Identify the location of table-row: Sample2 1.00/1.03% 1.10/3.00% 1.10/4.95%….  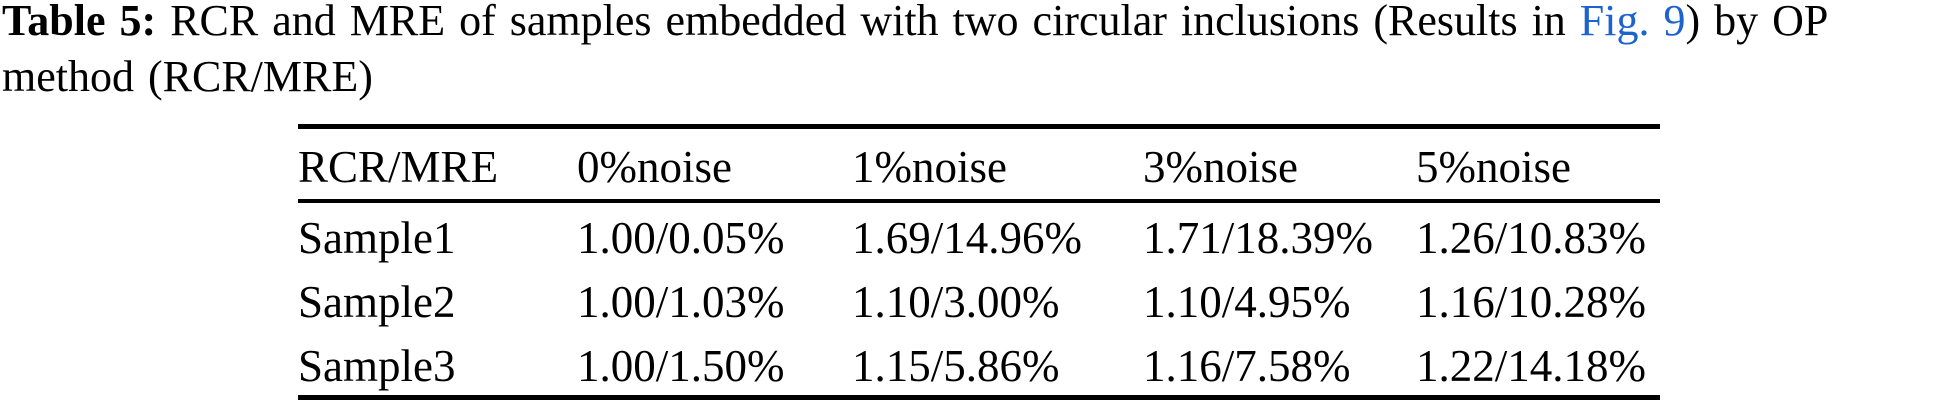
(979, 299).